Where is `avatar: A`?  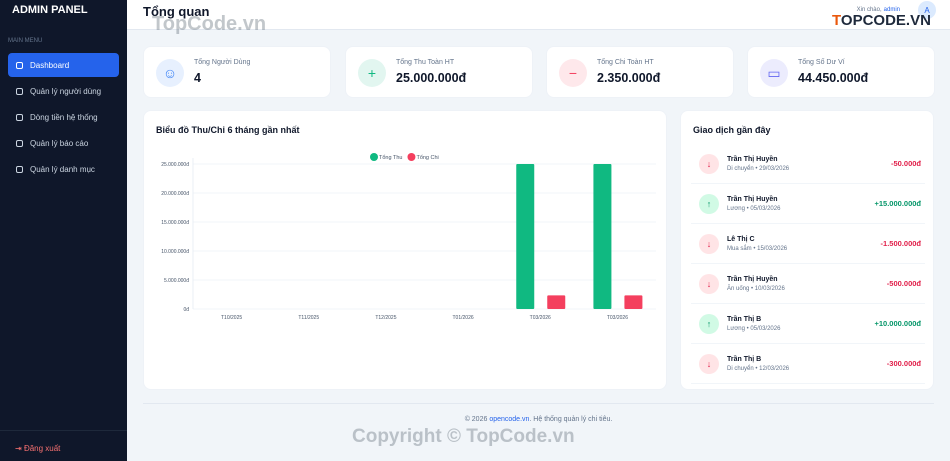 avatar: A is located at coordinates (927, 10).